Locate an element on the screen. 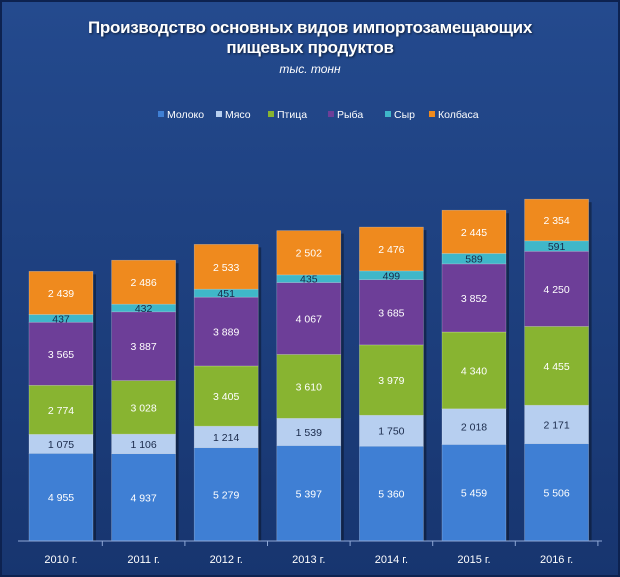 The image size is (620, 577). data-label: 591 is located at coordinates (557, 247).